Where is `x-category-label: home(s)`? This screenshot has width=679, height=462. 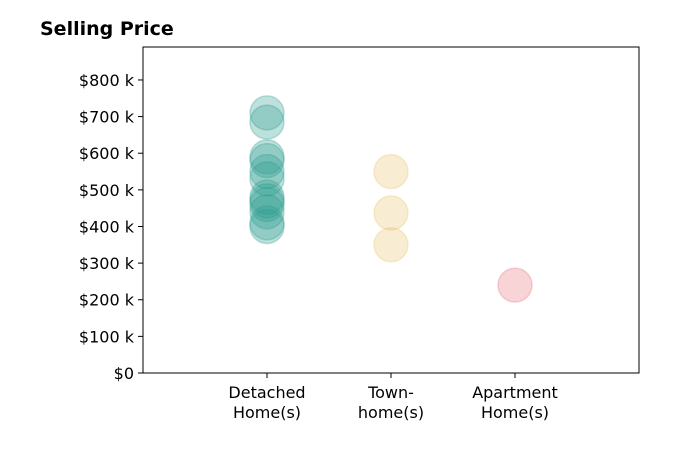
x-category-label: home(s) is located at coordinates (391, 412).